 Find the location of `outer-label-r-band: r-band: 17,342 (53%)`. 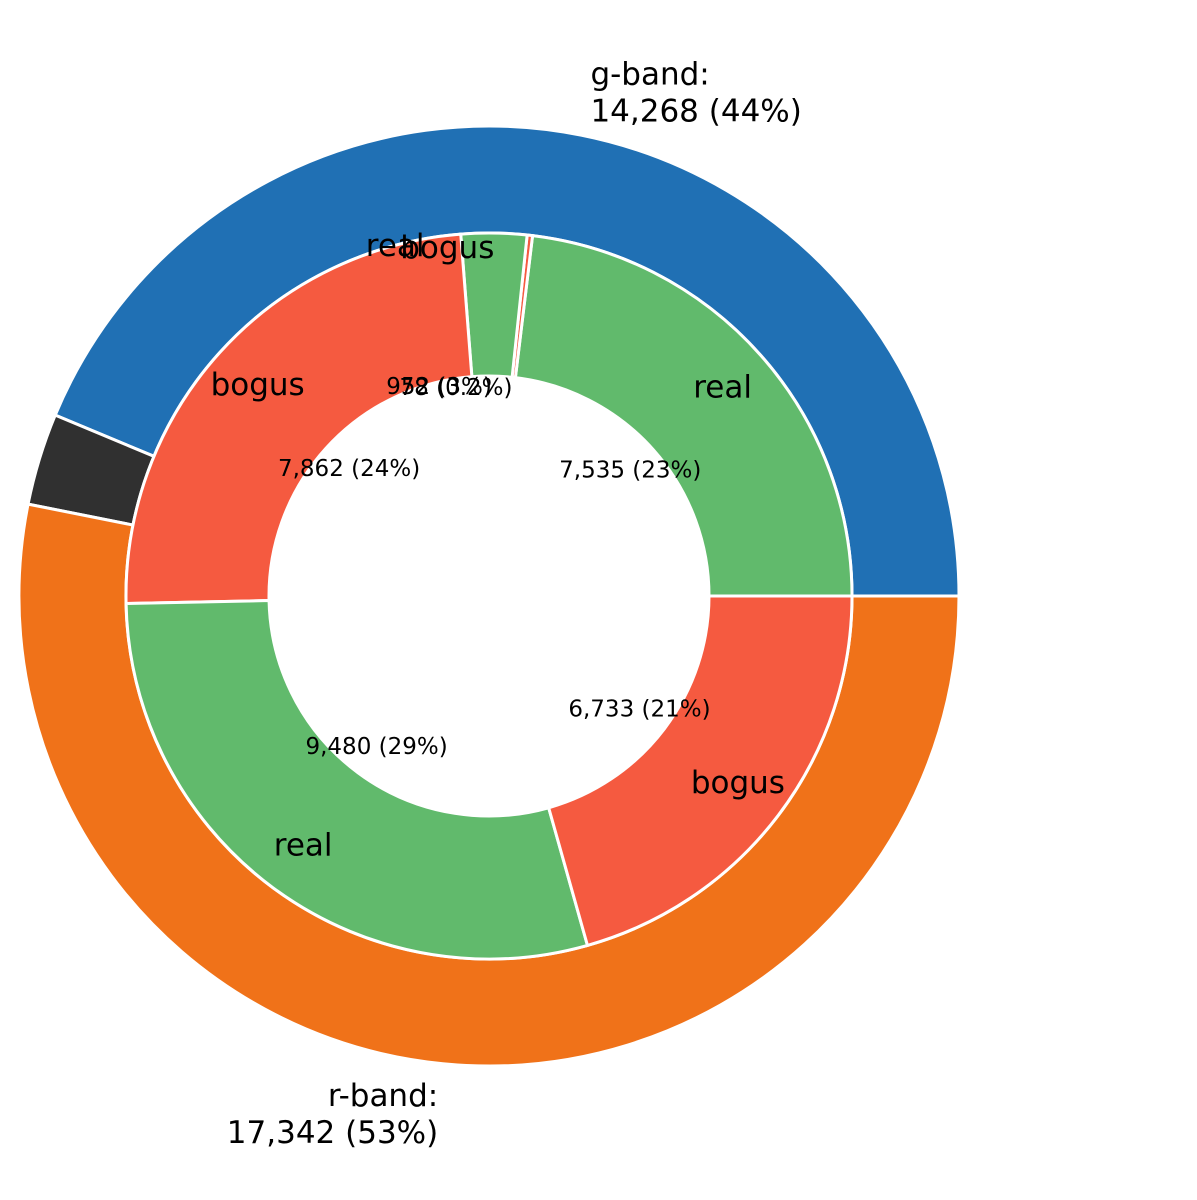

outer-label-r-band: r-band: 17,342 (53%) is located at coordinates (332, 1114).